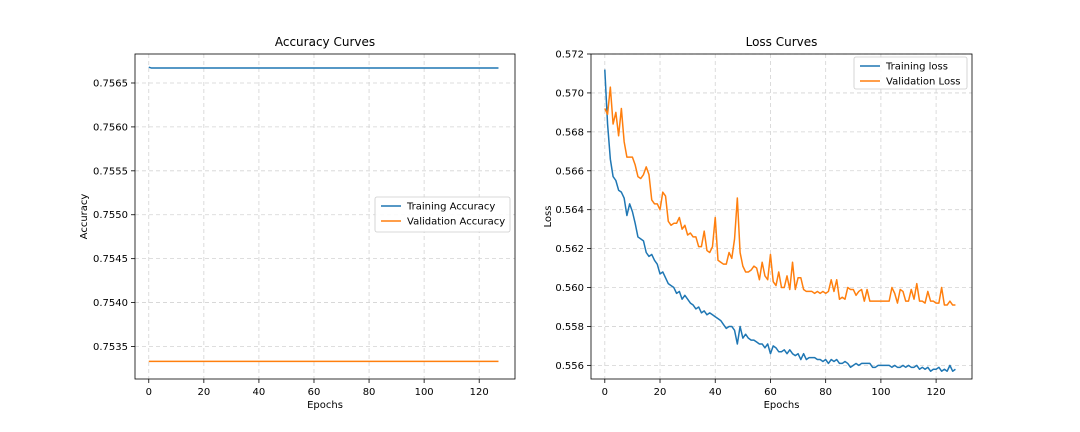 This screenshot has width=1080, height=432. I want to click on accuracy-x-tick-label-0: 0, so click(149, 392).